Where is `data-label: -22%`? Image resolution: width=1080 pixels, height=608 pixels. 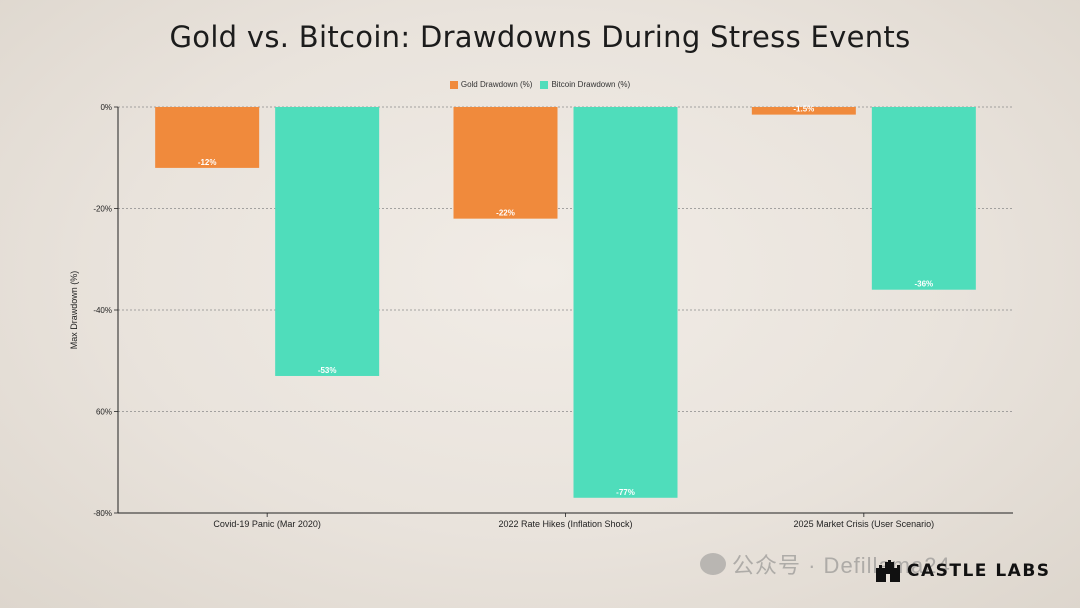
data-label: -22% is located at coordinates (505, 213).